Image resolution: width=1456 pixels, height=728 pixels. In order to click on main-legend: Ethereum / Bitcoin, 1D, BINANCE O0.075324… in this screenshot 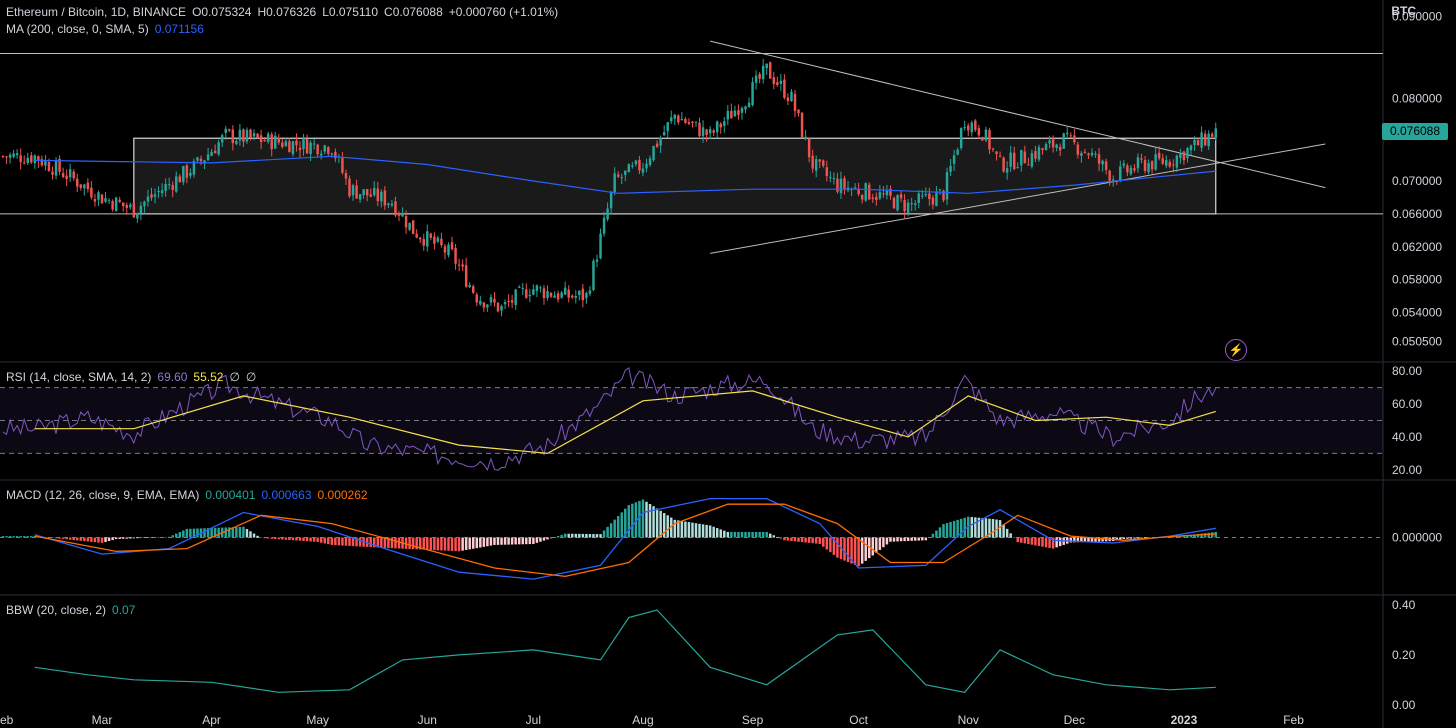, I will do `click(285, 12)`.